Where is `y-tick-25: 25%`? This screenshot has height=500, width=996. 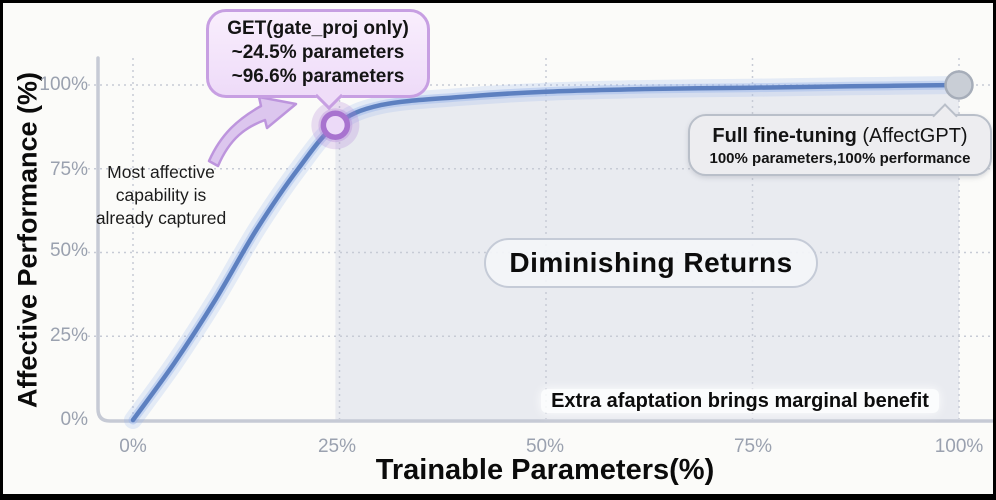 y-tick-25: 25% is located at coordinates (68, 335).